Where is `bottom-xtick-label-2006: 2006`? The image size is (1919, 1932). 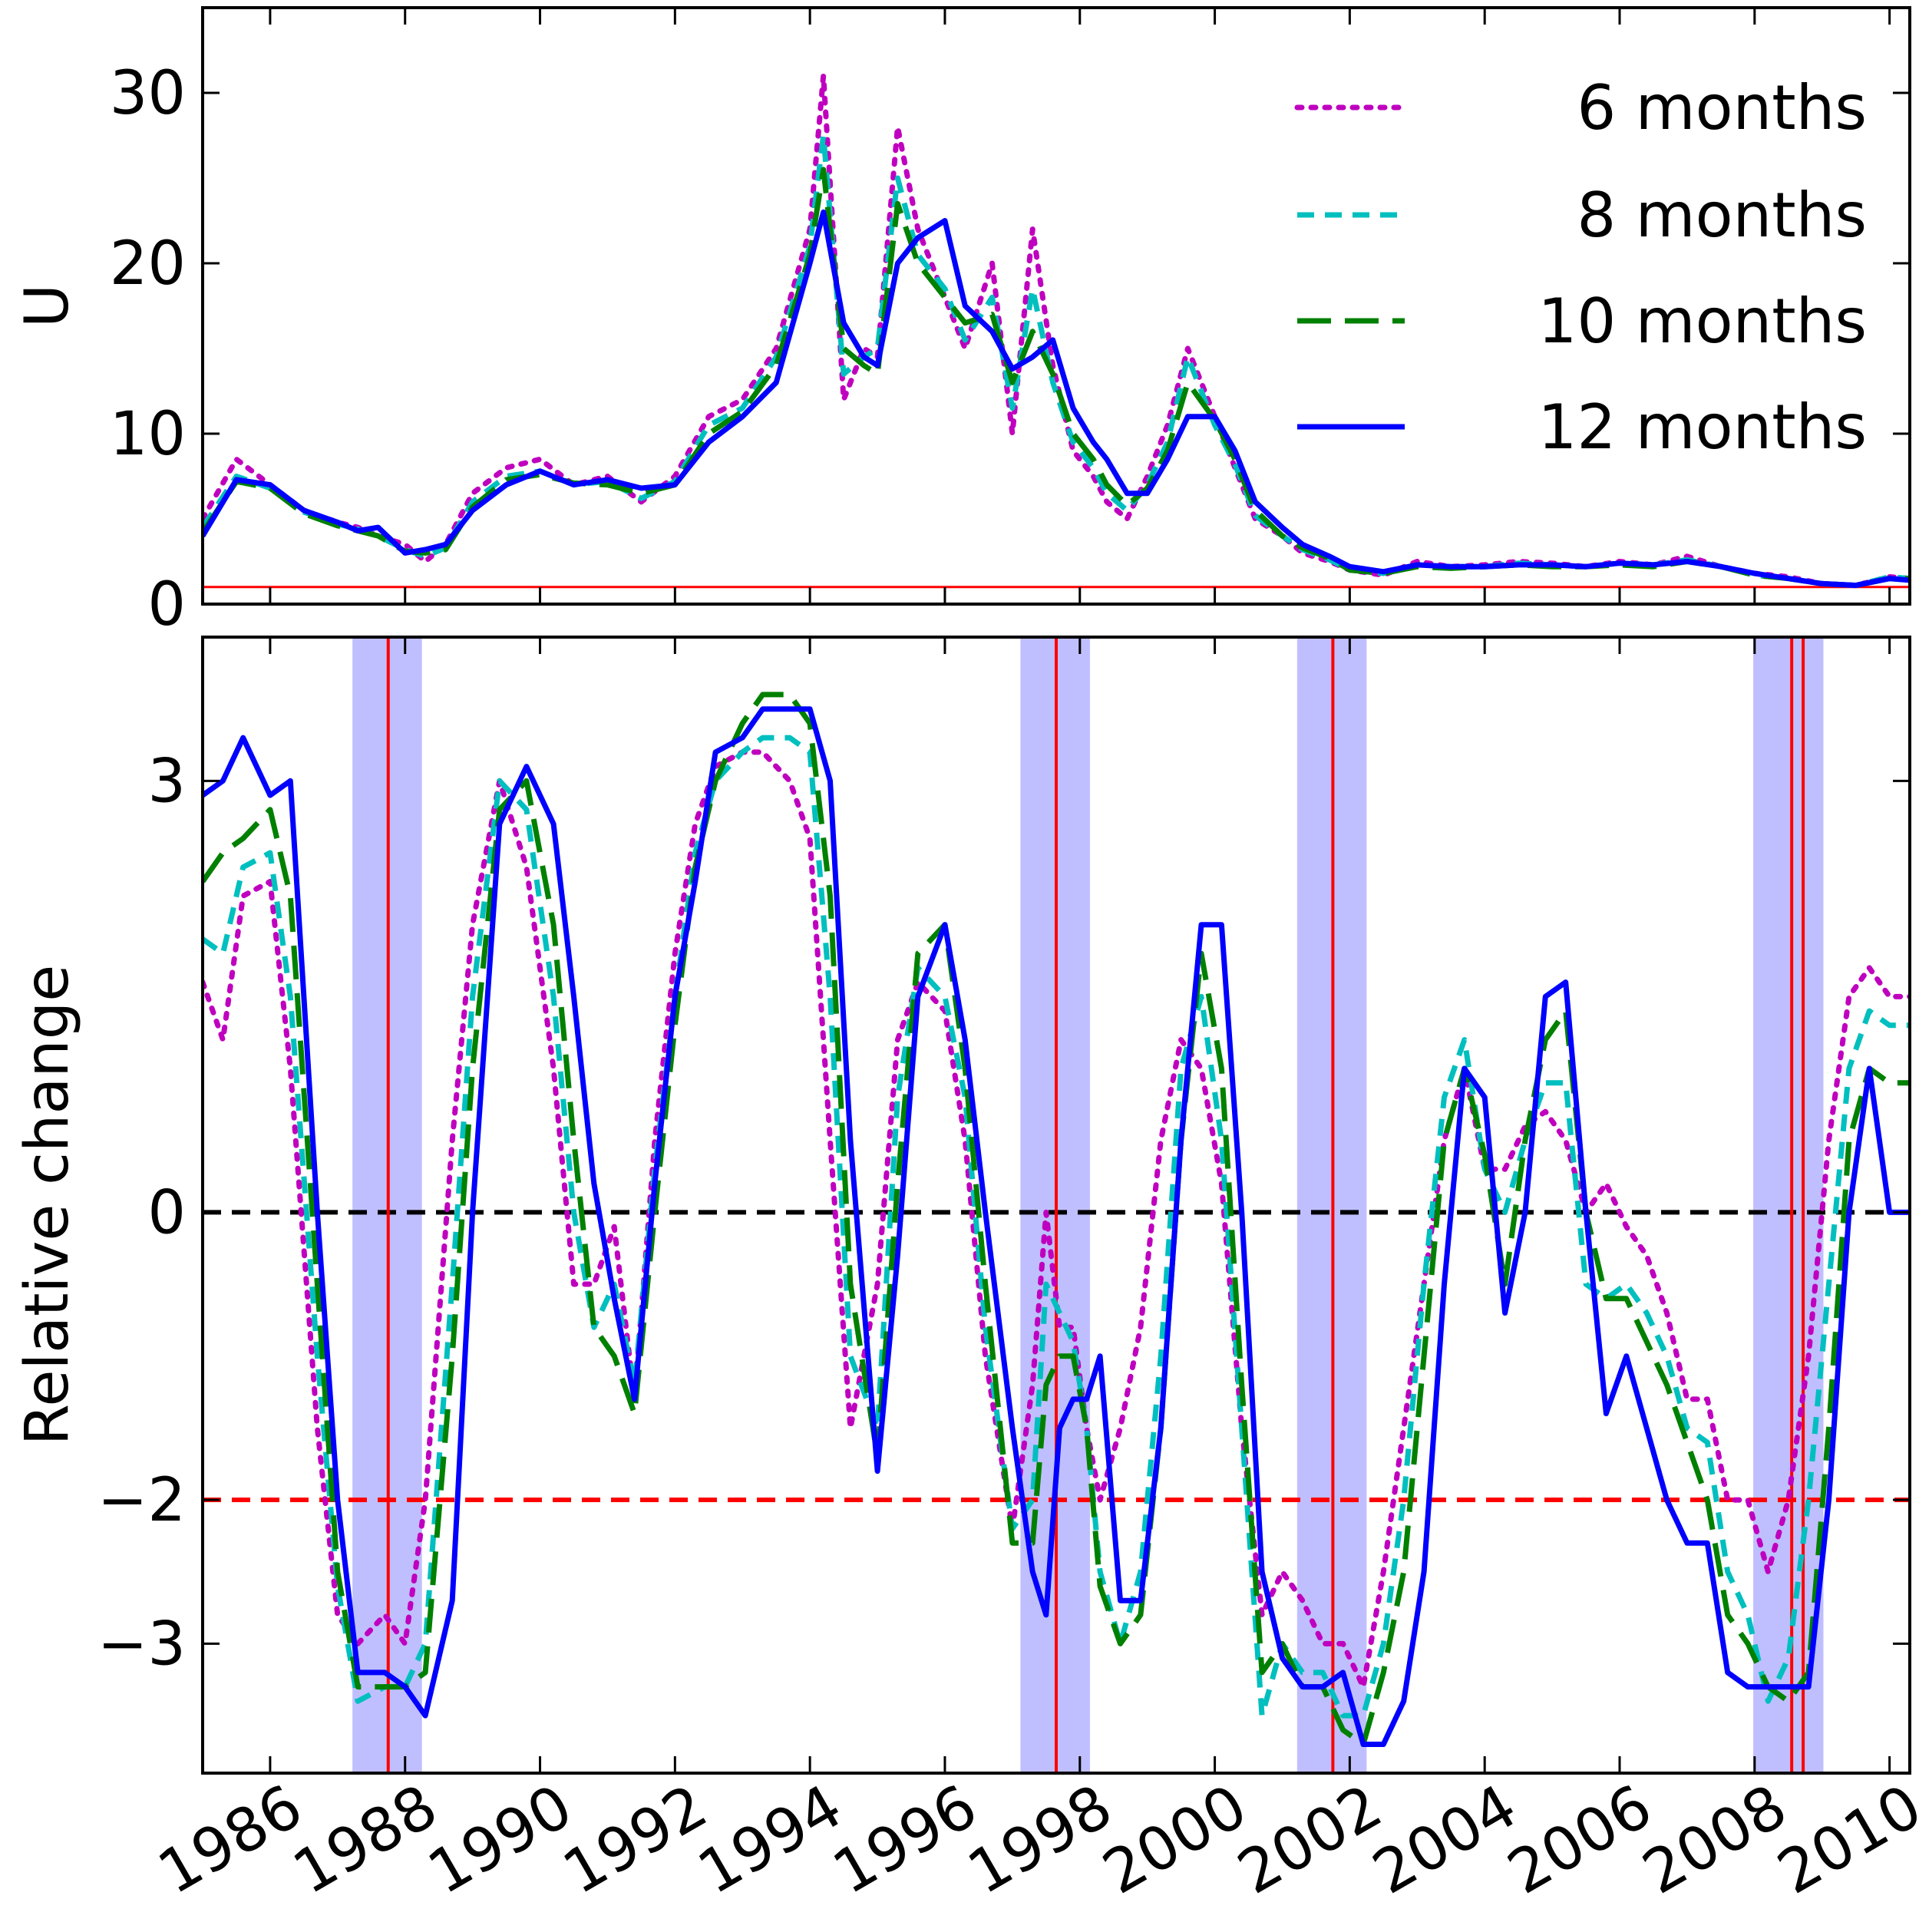
bottom-xtick-label-2006: 2006 is located at coordinates (1580, 1839).